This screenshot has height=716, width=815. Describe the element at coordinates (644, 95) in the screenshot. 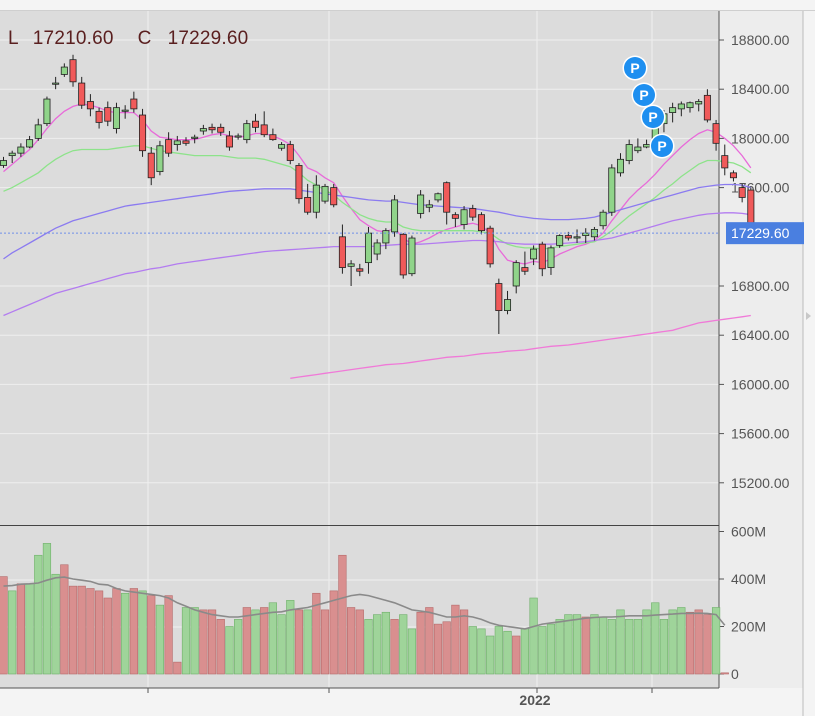

I see `p-marker-2: P` at that location.